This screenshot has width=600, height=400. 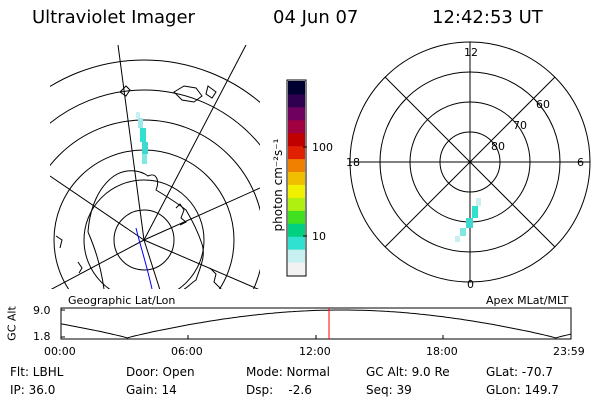 I want to click on info-gain: Gain: 14, so click(x=151, y=390).